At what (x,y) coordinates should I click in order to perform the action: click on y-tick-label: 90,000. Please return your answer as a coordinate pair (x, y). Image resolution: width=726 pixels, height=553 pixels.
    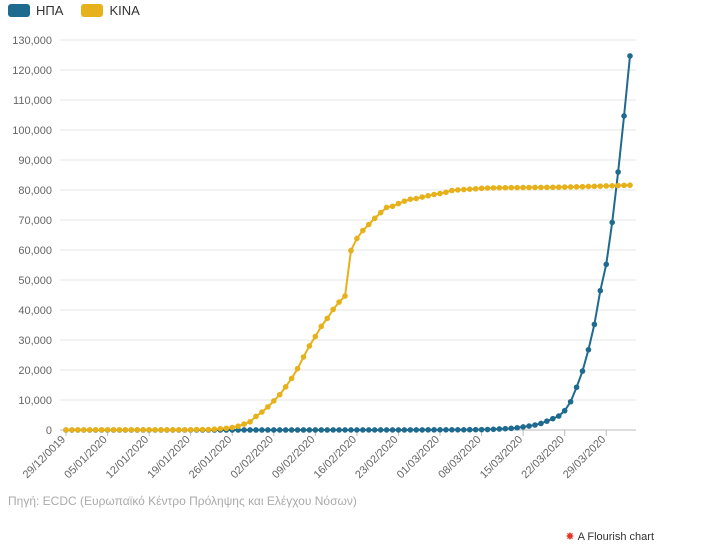
    Looking at the image, I should click on (35, 161).